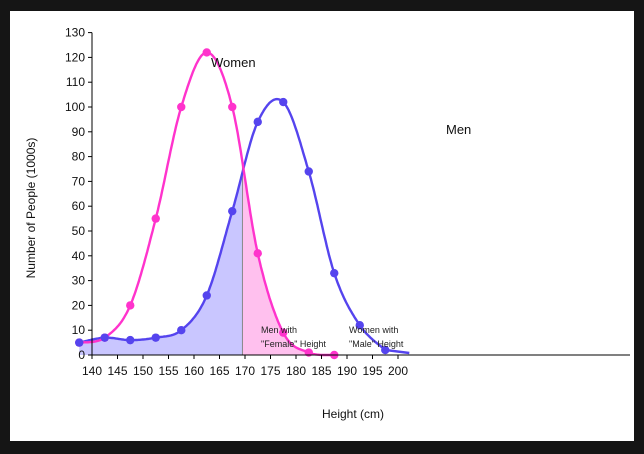 This screenshot has width=644, height=454. What do you see at coordinates (79, 281) in the screenshot?
I see `y-tick-label-30: 30` at bounding box center [79, 281].